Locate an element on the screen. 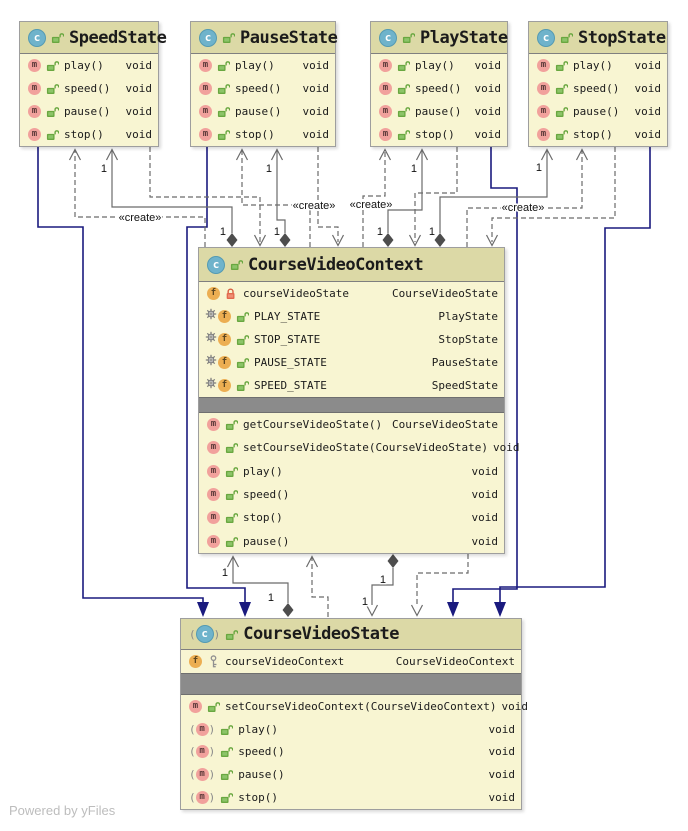 This screenshot has width=688, height=831. edge-create-speedstate is located at coordinates (137, 198).